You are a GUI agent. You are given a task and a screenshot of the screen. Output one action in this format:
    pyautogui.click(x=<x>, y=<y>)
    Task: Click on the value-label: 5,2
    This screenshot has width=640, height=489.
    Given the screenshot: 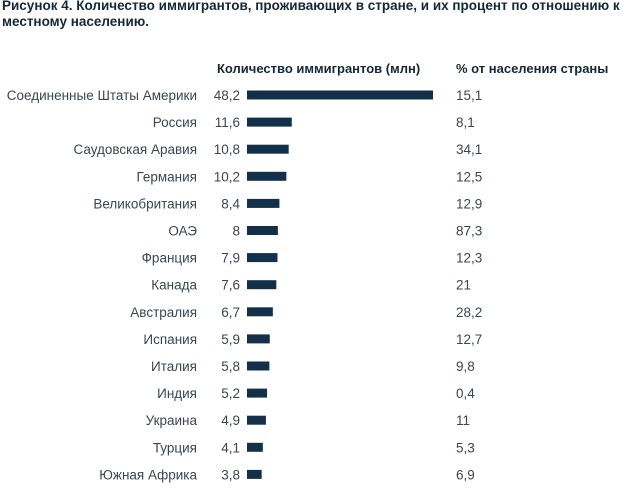 What is the action you would take?
    pyautogui.click(x=230, y=393)
    